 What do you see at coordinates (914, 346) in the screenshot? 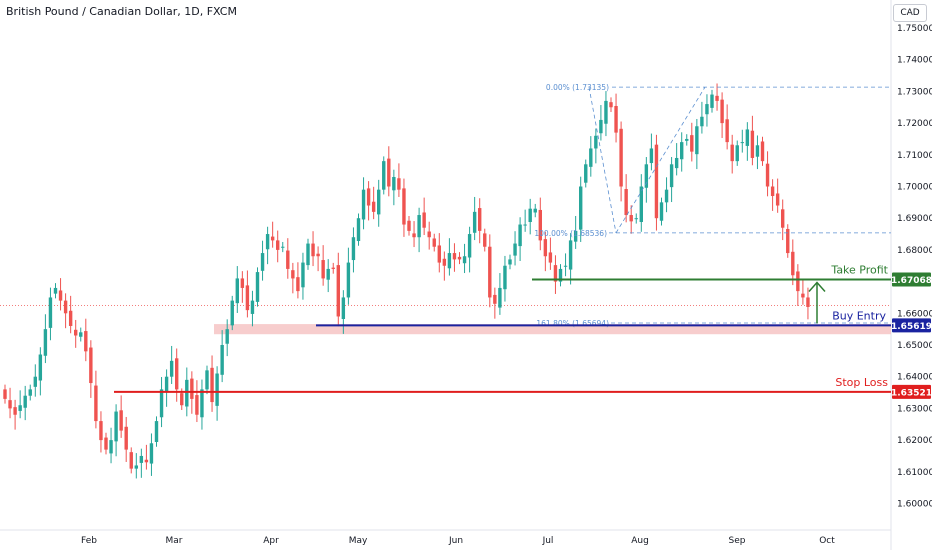
I see `price-tick-label: 1.65000` at bounding box center [914, 346].